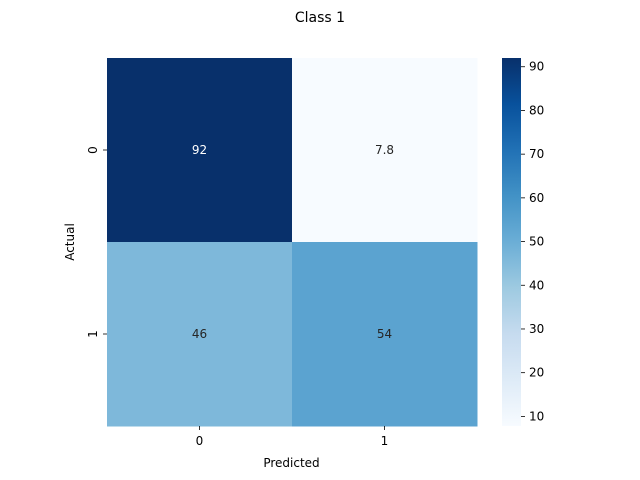 This screenshot has width=640, height=480. I want to click on colorbar-ticks: 10 20 30 40 50 60 70 80 90, so click(532, 241).